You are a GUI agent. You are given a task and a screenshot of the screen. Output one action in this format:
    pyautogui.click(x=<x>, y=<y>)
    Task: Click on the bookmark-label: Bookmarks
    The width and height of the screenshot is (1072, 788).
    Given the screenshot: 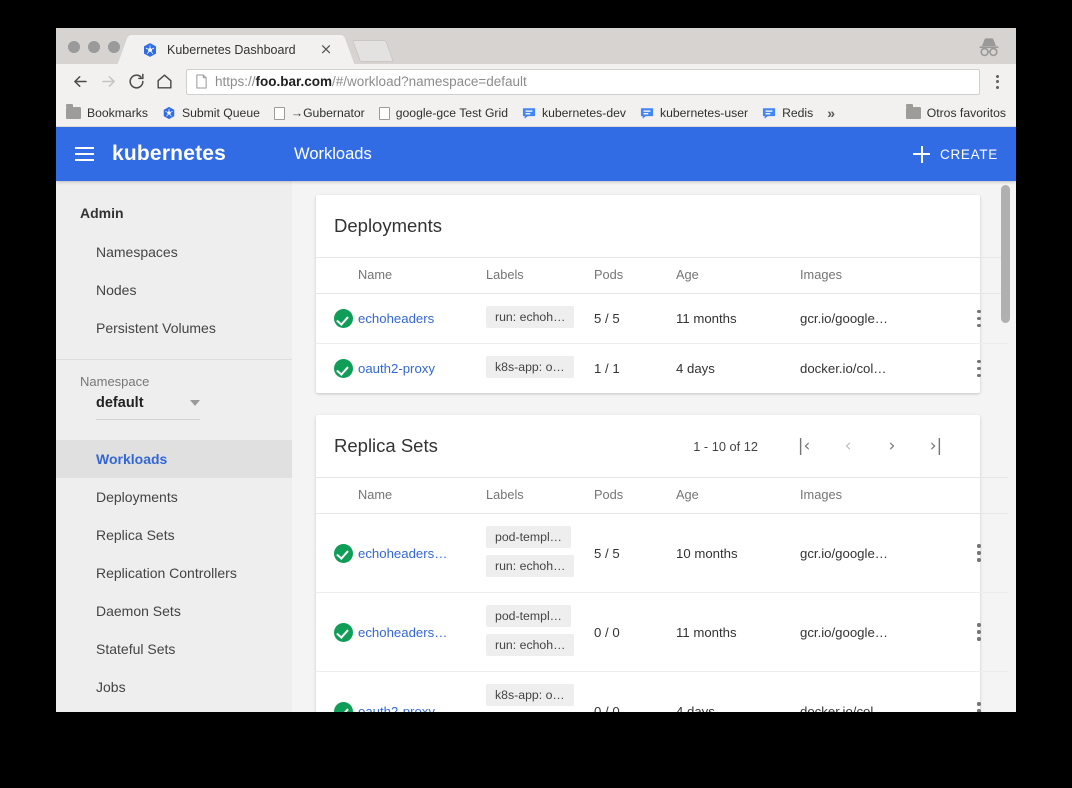 What is the action you would take?
    pyautogui.click(x=117, y=113)
    